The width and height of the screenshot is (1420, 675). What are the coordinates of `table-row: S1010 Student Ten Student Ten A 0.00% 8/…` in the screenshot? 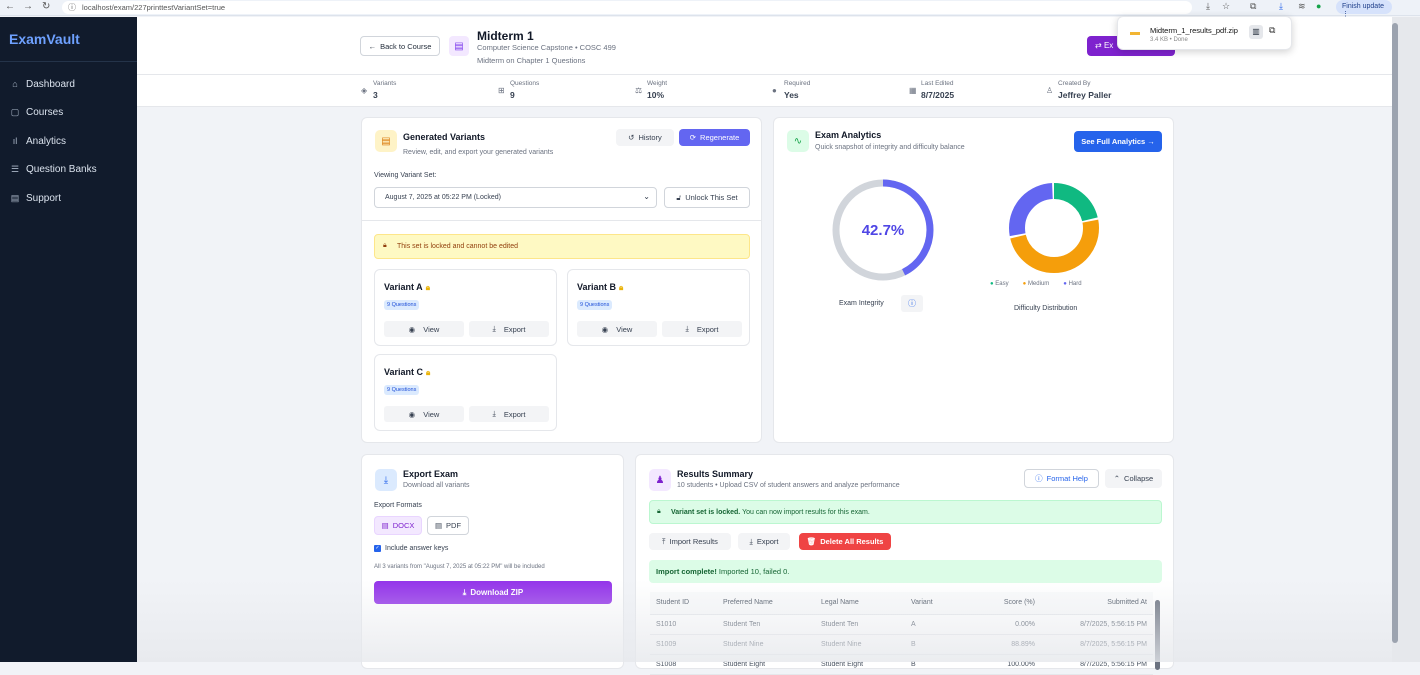 It's located at (901, 624).